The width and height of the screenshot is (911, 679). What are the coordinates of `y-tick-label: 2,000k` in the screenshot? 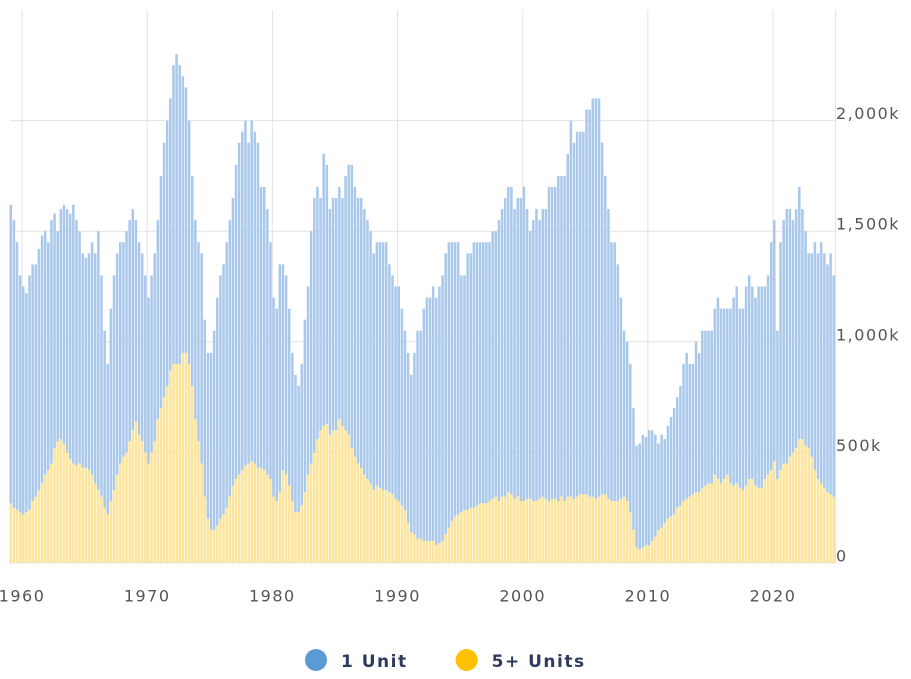 It's located at (868, 113).